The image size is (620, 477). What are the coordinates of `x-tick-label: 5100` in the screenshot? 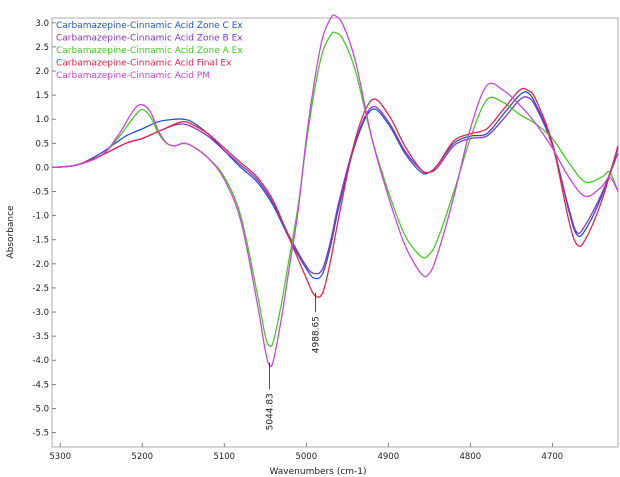 It's located at (224, 457).